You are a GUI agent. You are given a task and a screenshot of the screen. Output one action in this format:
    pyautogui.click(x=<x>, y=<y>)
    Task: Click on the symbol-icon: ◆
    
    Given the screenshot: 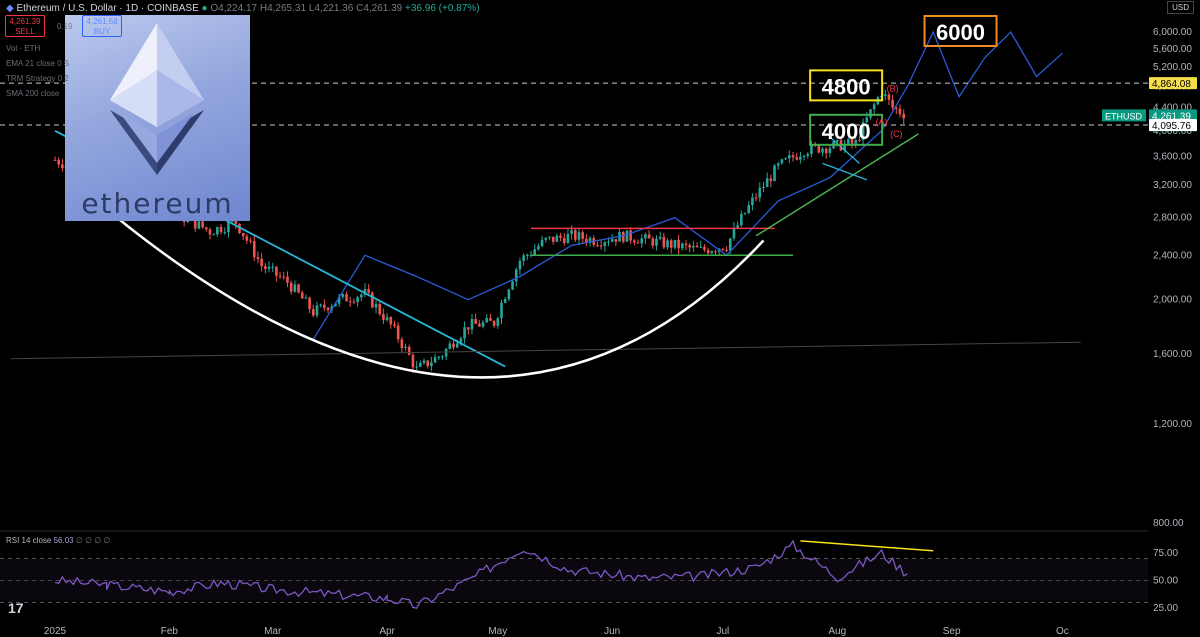 What is the action you would take?
    pyautogui.click(x=10, y=8)
    